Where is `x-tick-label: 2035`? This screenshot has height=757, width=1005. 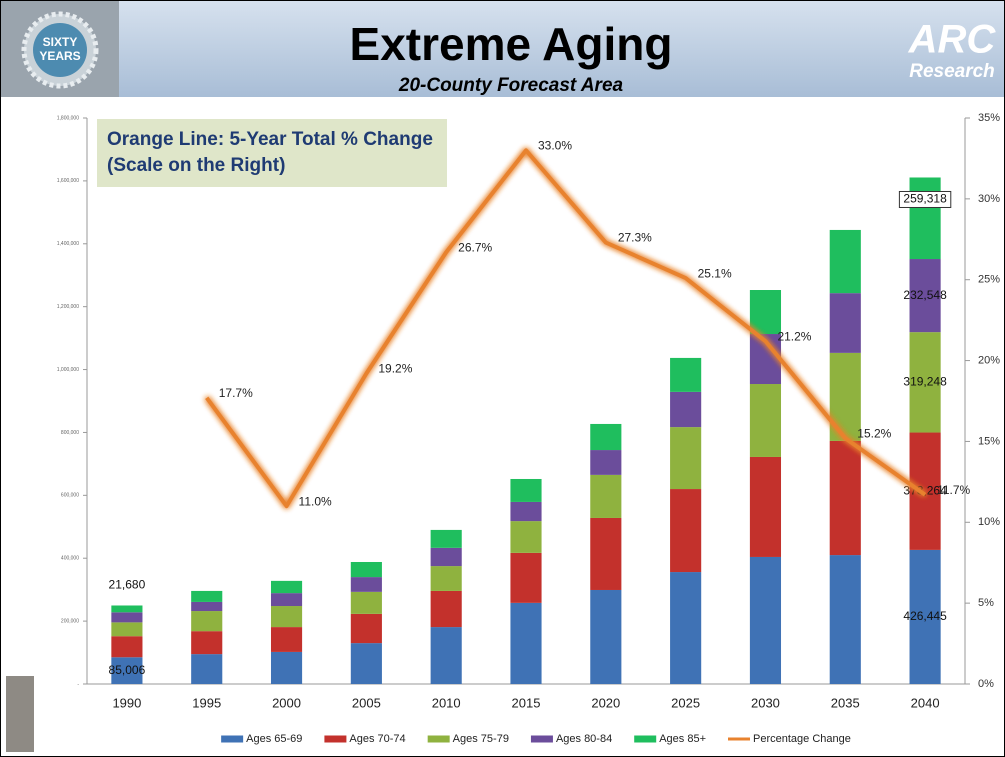
x-tick-label: 2035 is located at coordinates (845, 702).